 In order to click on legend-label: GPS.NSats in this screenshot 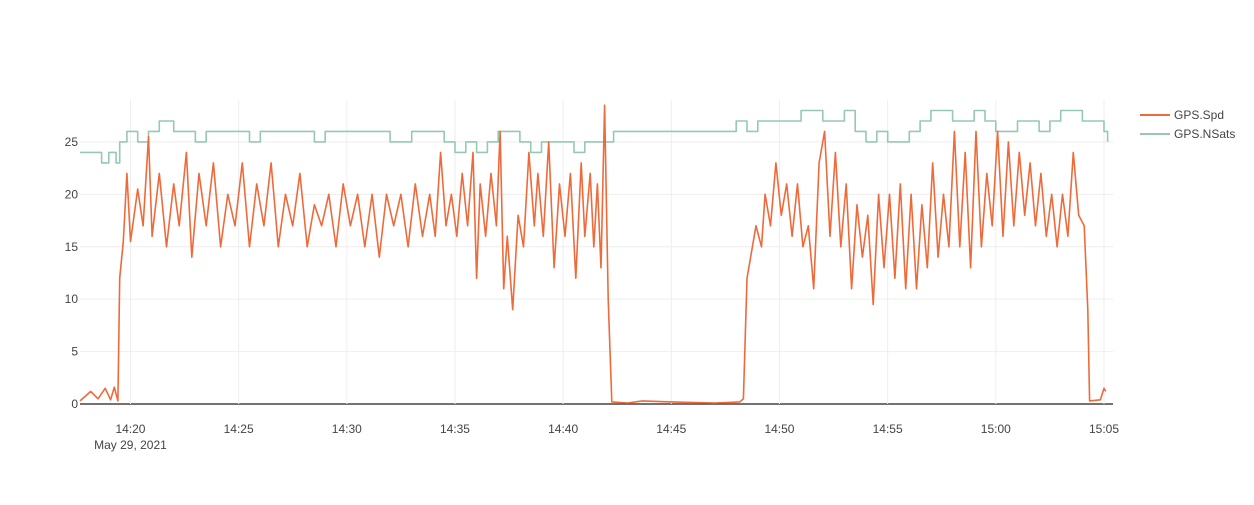, I will do `click(1204, 134)`.